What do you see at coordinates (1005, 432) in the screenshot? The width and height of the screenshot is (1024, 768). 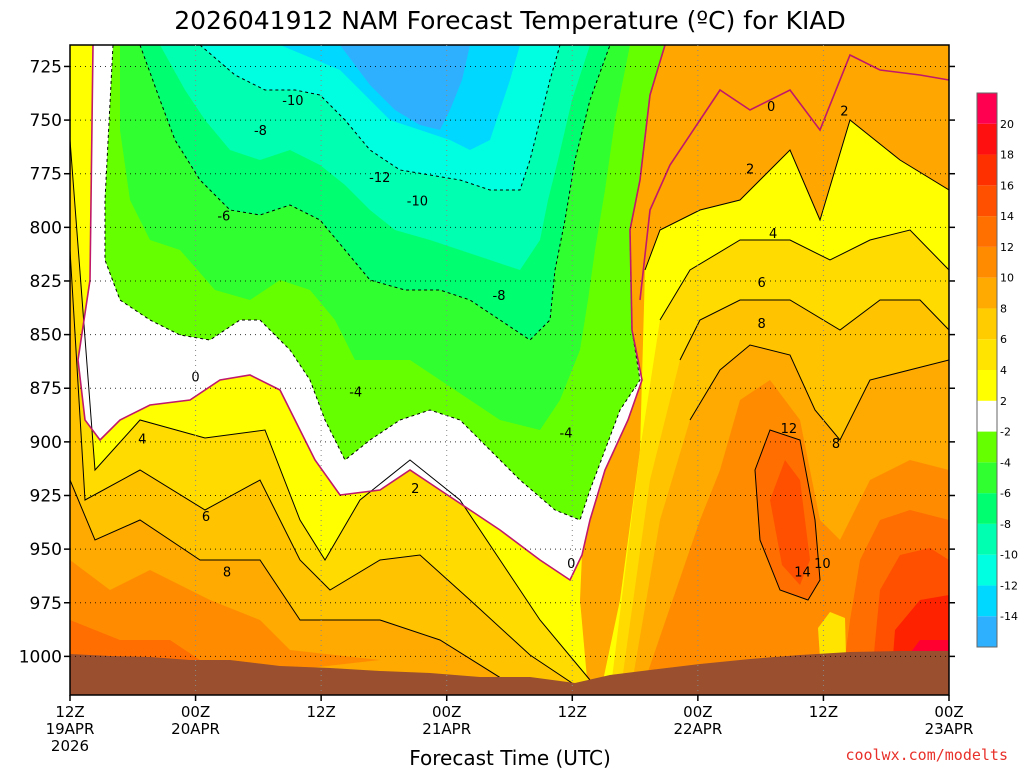 I see `colorbar-tick-label: -2` at bounding box center [1005, 432].